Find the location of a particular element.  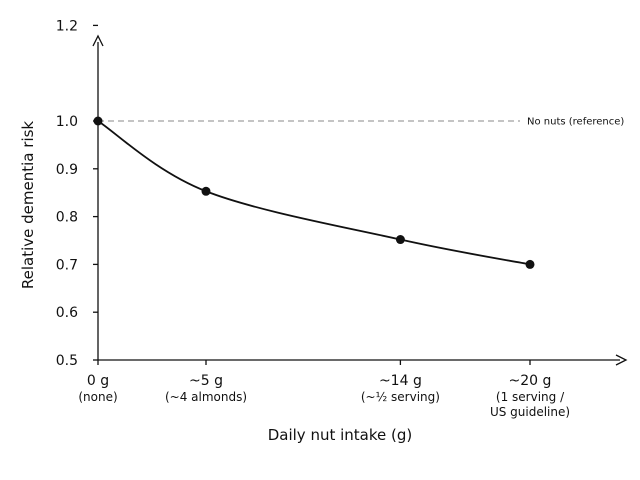

x-tick-sublabel: (none) is located at coordinates (97, 397).